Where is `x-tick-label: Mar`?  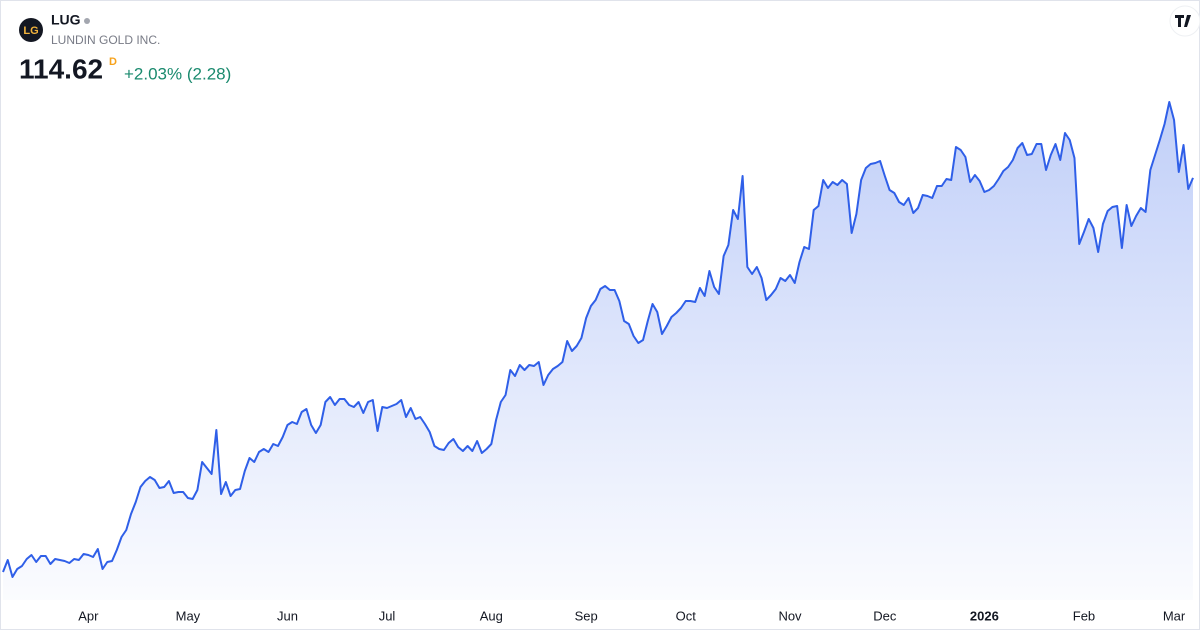
x-tick-label: Mar is located at coordinates (1174, 615).